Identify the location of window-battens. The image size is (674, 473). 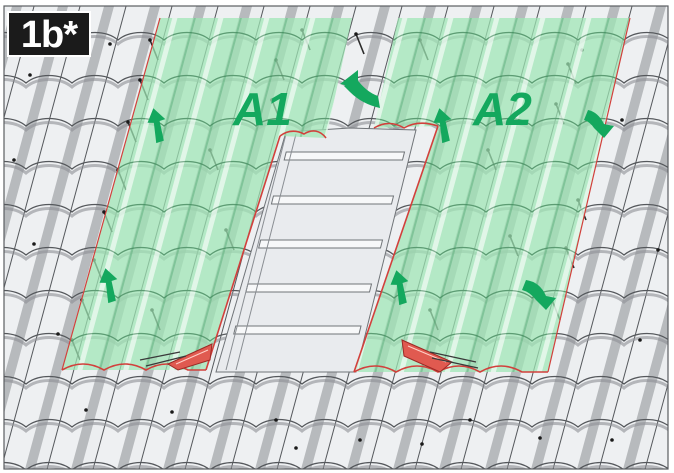
(315, 252).